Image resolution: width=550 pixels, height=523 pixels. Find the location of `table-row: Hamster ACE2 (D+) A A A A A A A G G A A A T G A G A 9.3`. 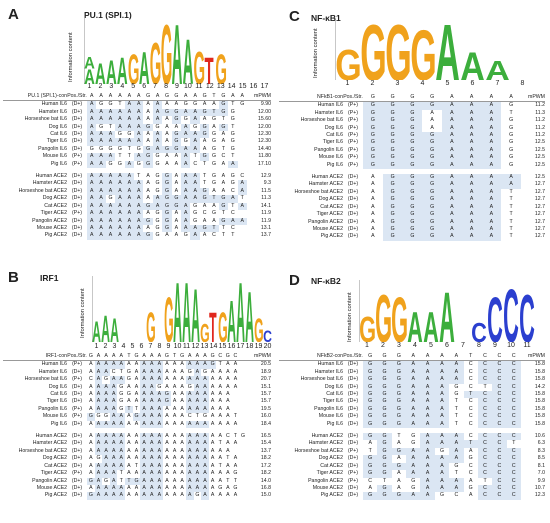

table-row: Hamster ACE2 (D+) A A A A A A A G G A A A T G A G A 9.3 is located at coordinates (137, 184).